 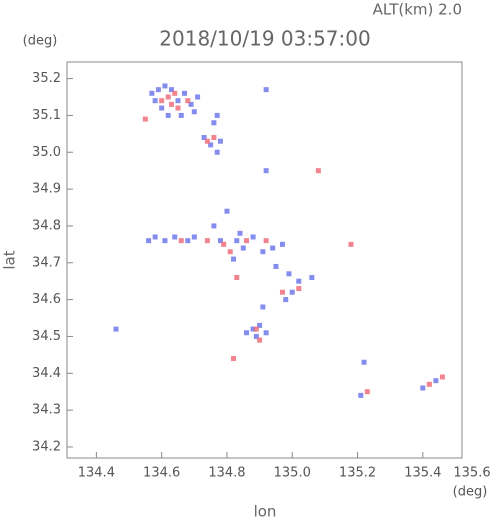 What do you see at coordinates (417, 10) in the screenshot?
I see `altitude: ALT(km) 2.0` at bounding box center [417, 10].